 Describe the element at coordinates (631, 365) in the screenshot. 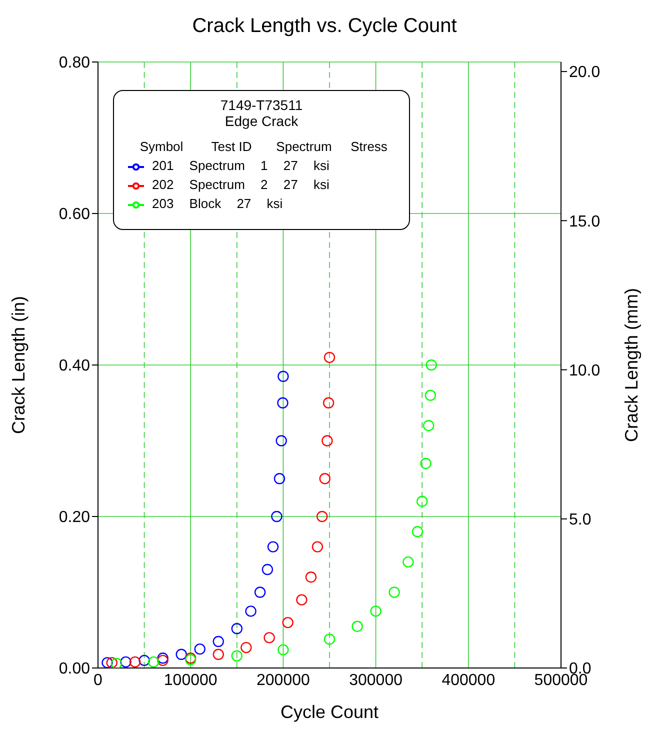

I see `y2-axis-title: Crack Length (mm)` at that location.